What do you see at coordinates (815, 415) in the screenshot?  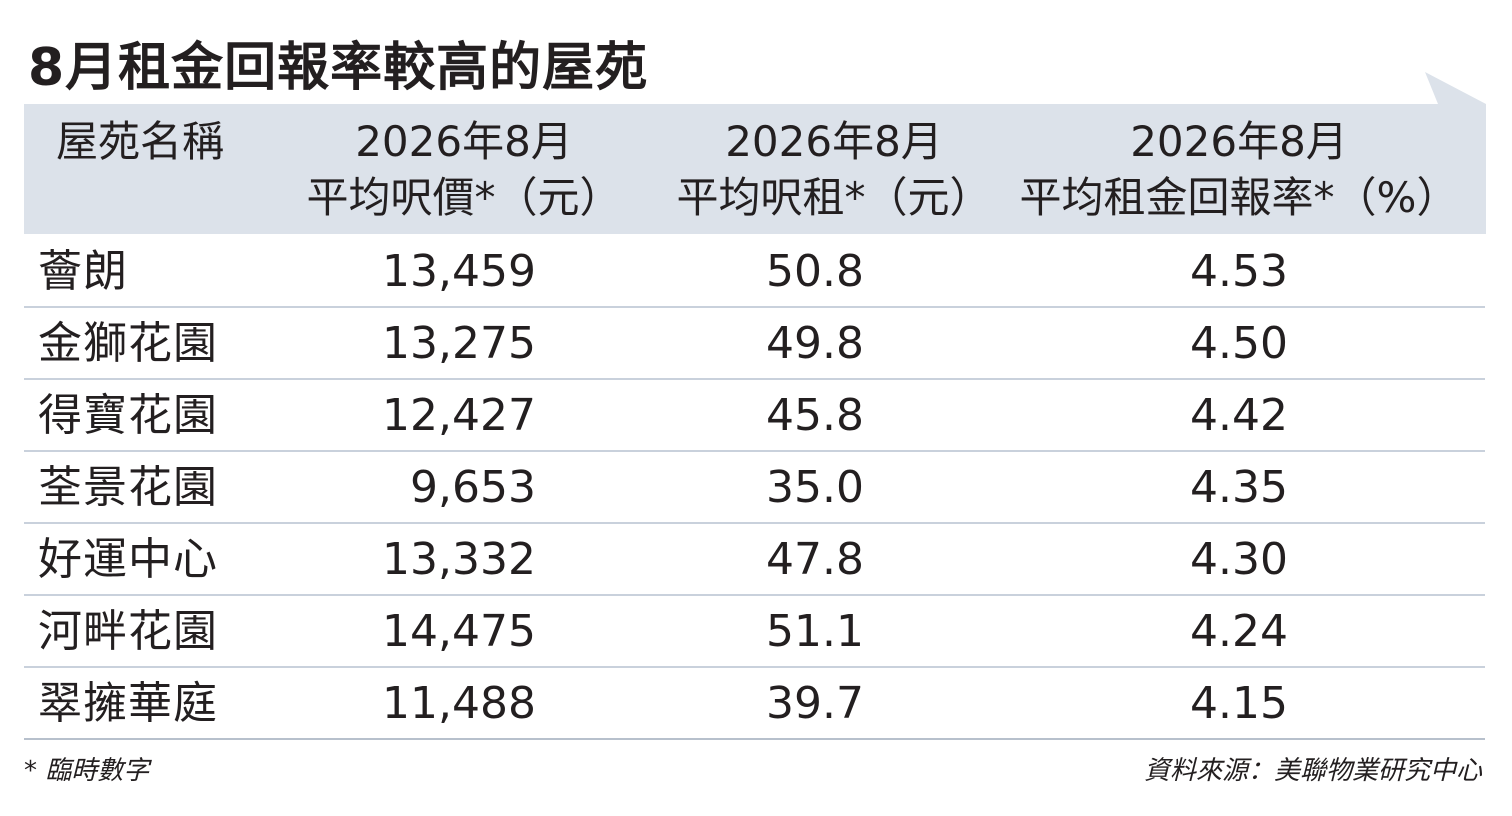 I see `avg-rent: 45.8` at bounding box center [815, 415].